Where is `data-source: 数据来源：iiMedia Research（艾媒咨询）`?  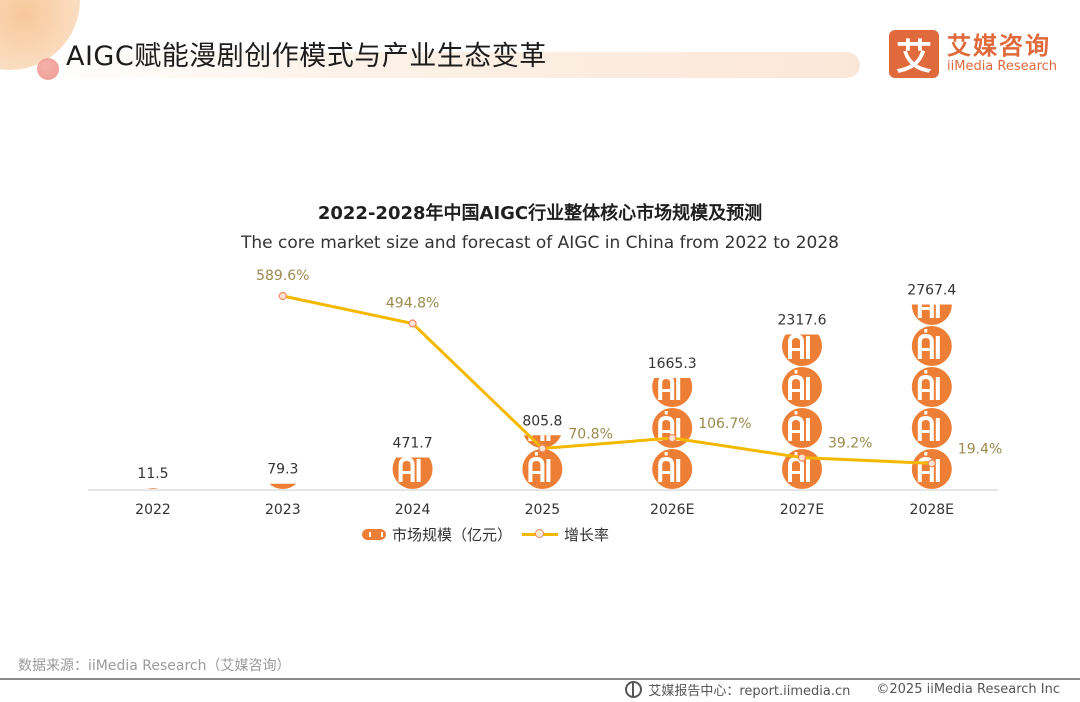
data-source: 数据来源：iiMedia Research（艾媒咨询） is located at coordinates (154, 666).